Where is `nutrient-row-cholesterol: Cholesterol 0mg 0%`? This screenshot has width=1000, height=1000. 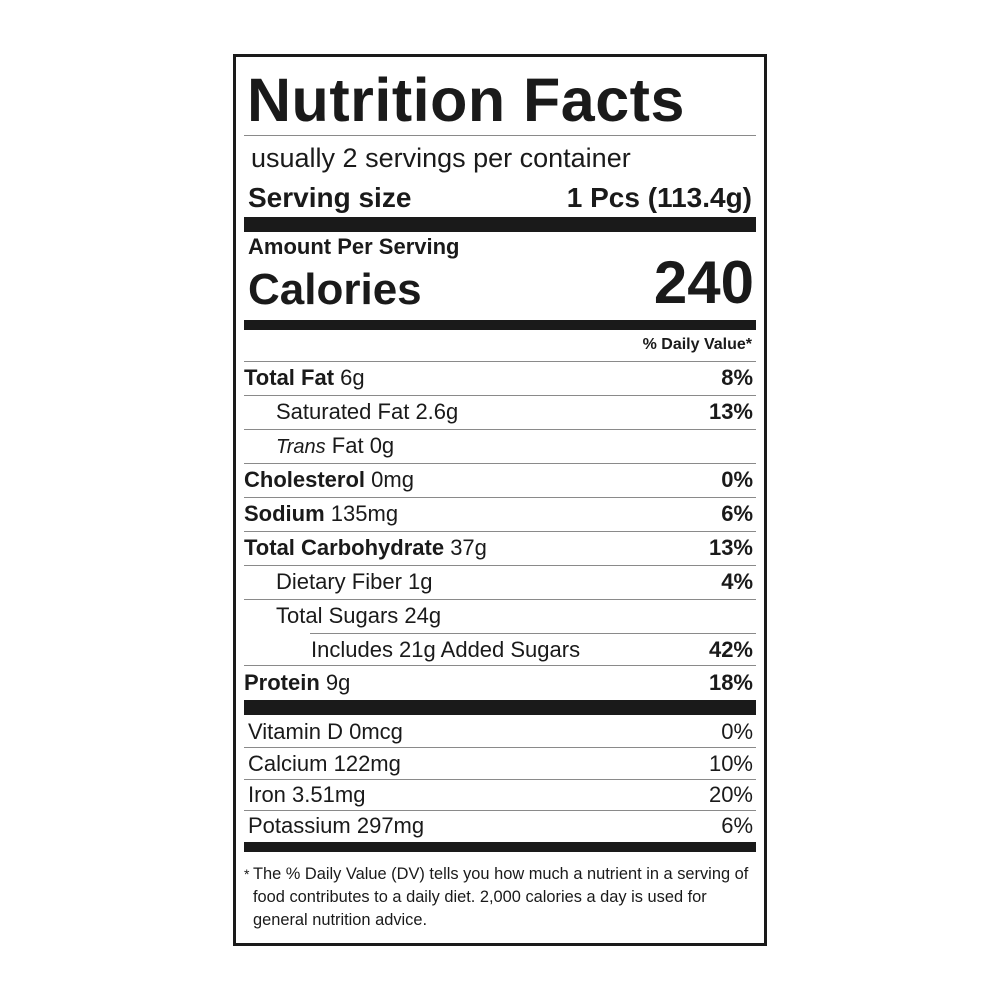 nutrient-row-cholesterol: Cholesterol 0mg 0% is located at coordinates (500, 480).